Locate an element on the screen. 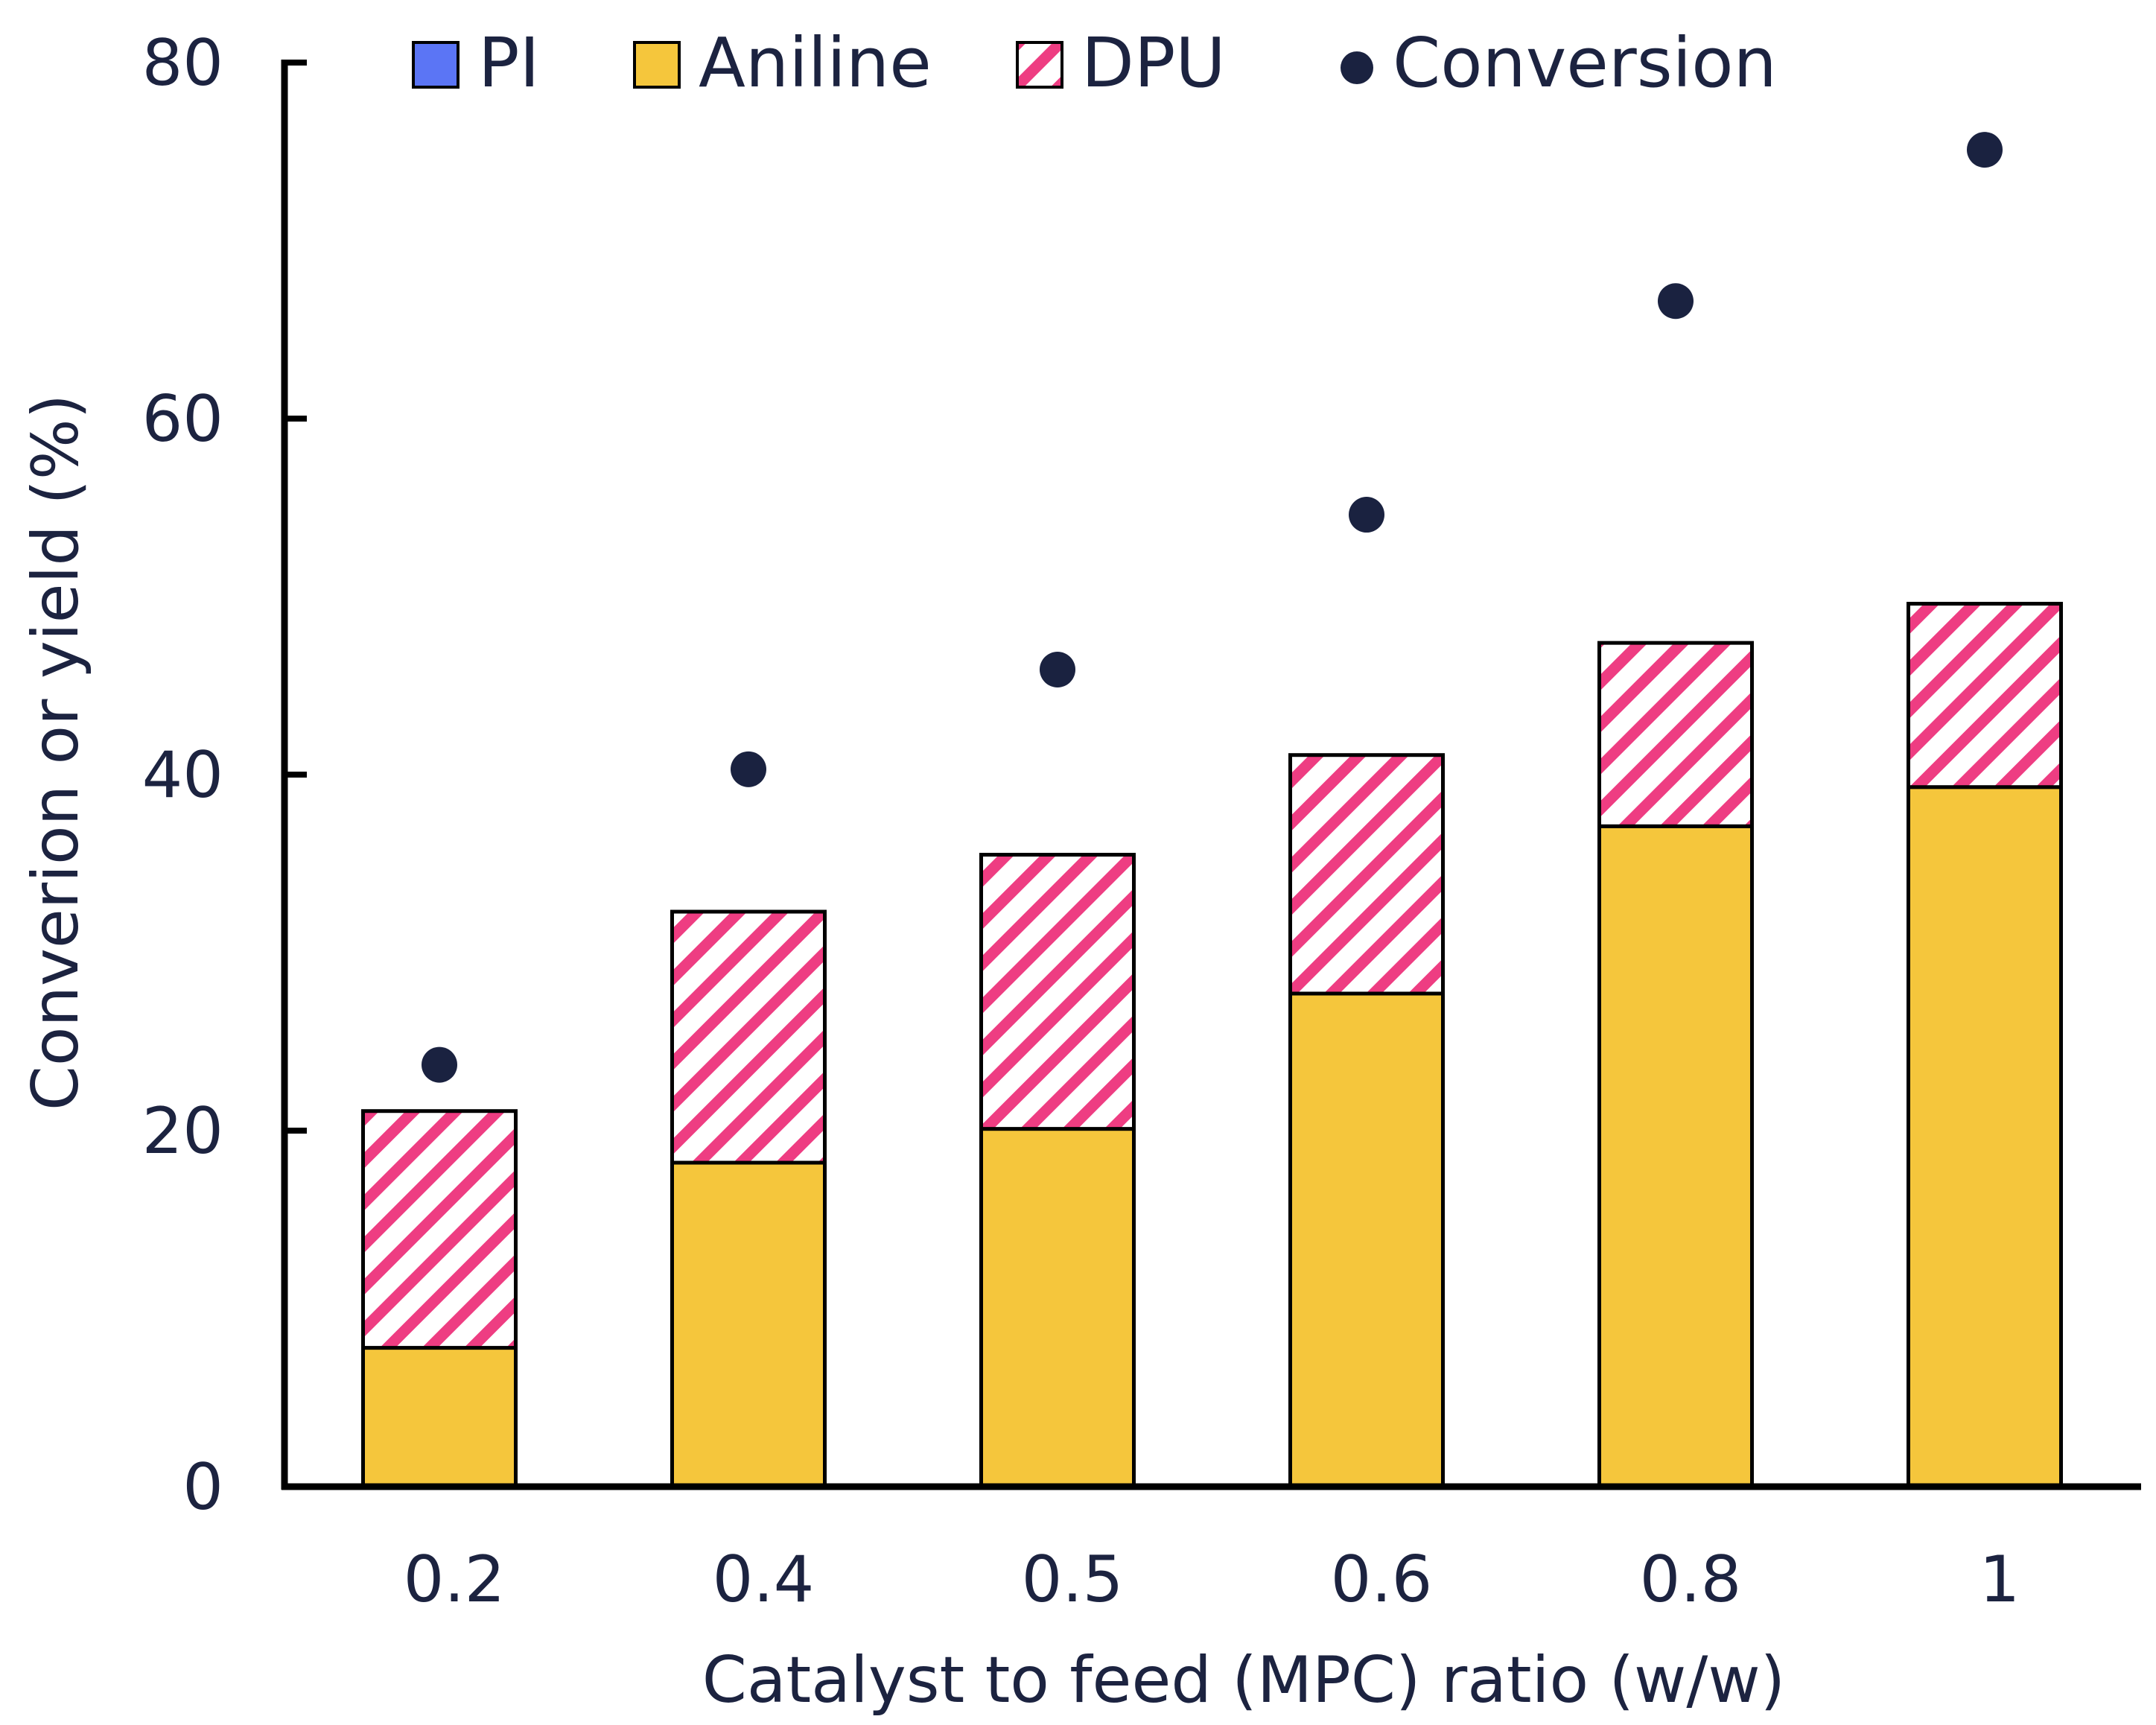 This screenshot has width=2156, height=1725. x-tick-label-0.6: 0.6 is located at coordinates (1382, 1580).